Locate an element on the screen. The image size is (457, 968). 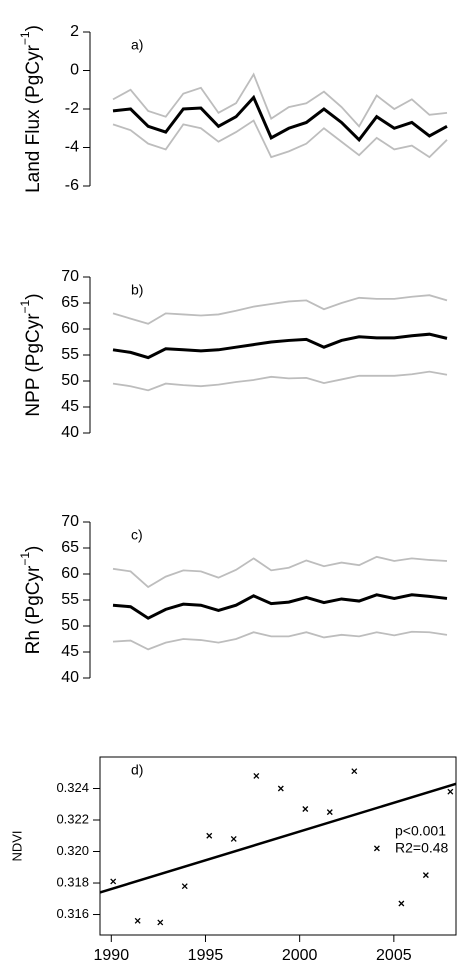
y-tick-label: 0.322 is located at coordinates (72, 818).